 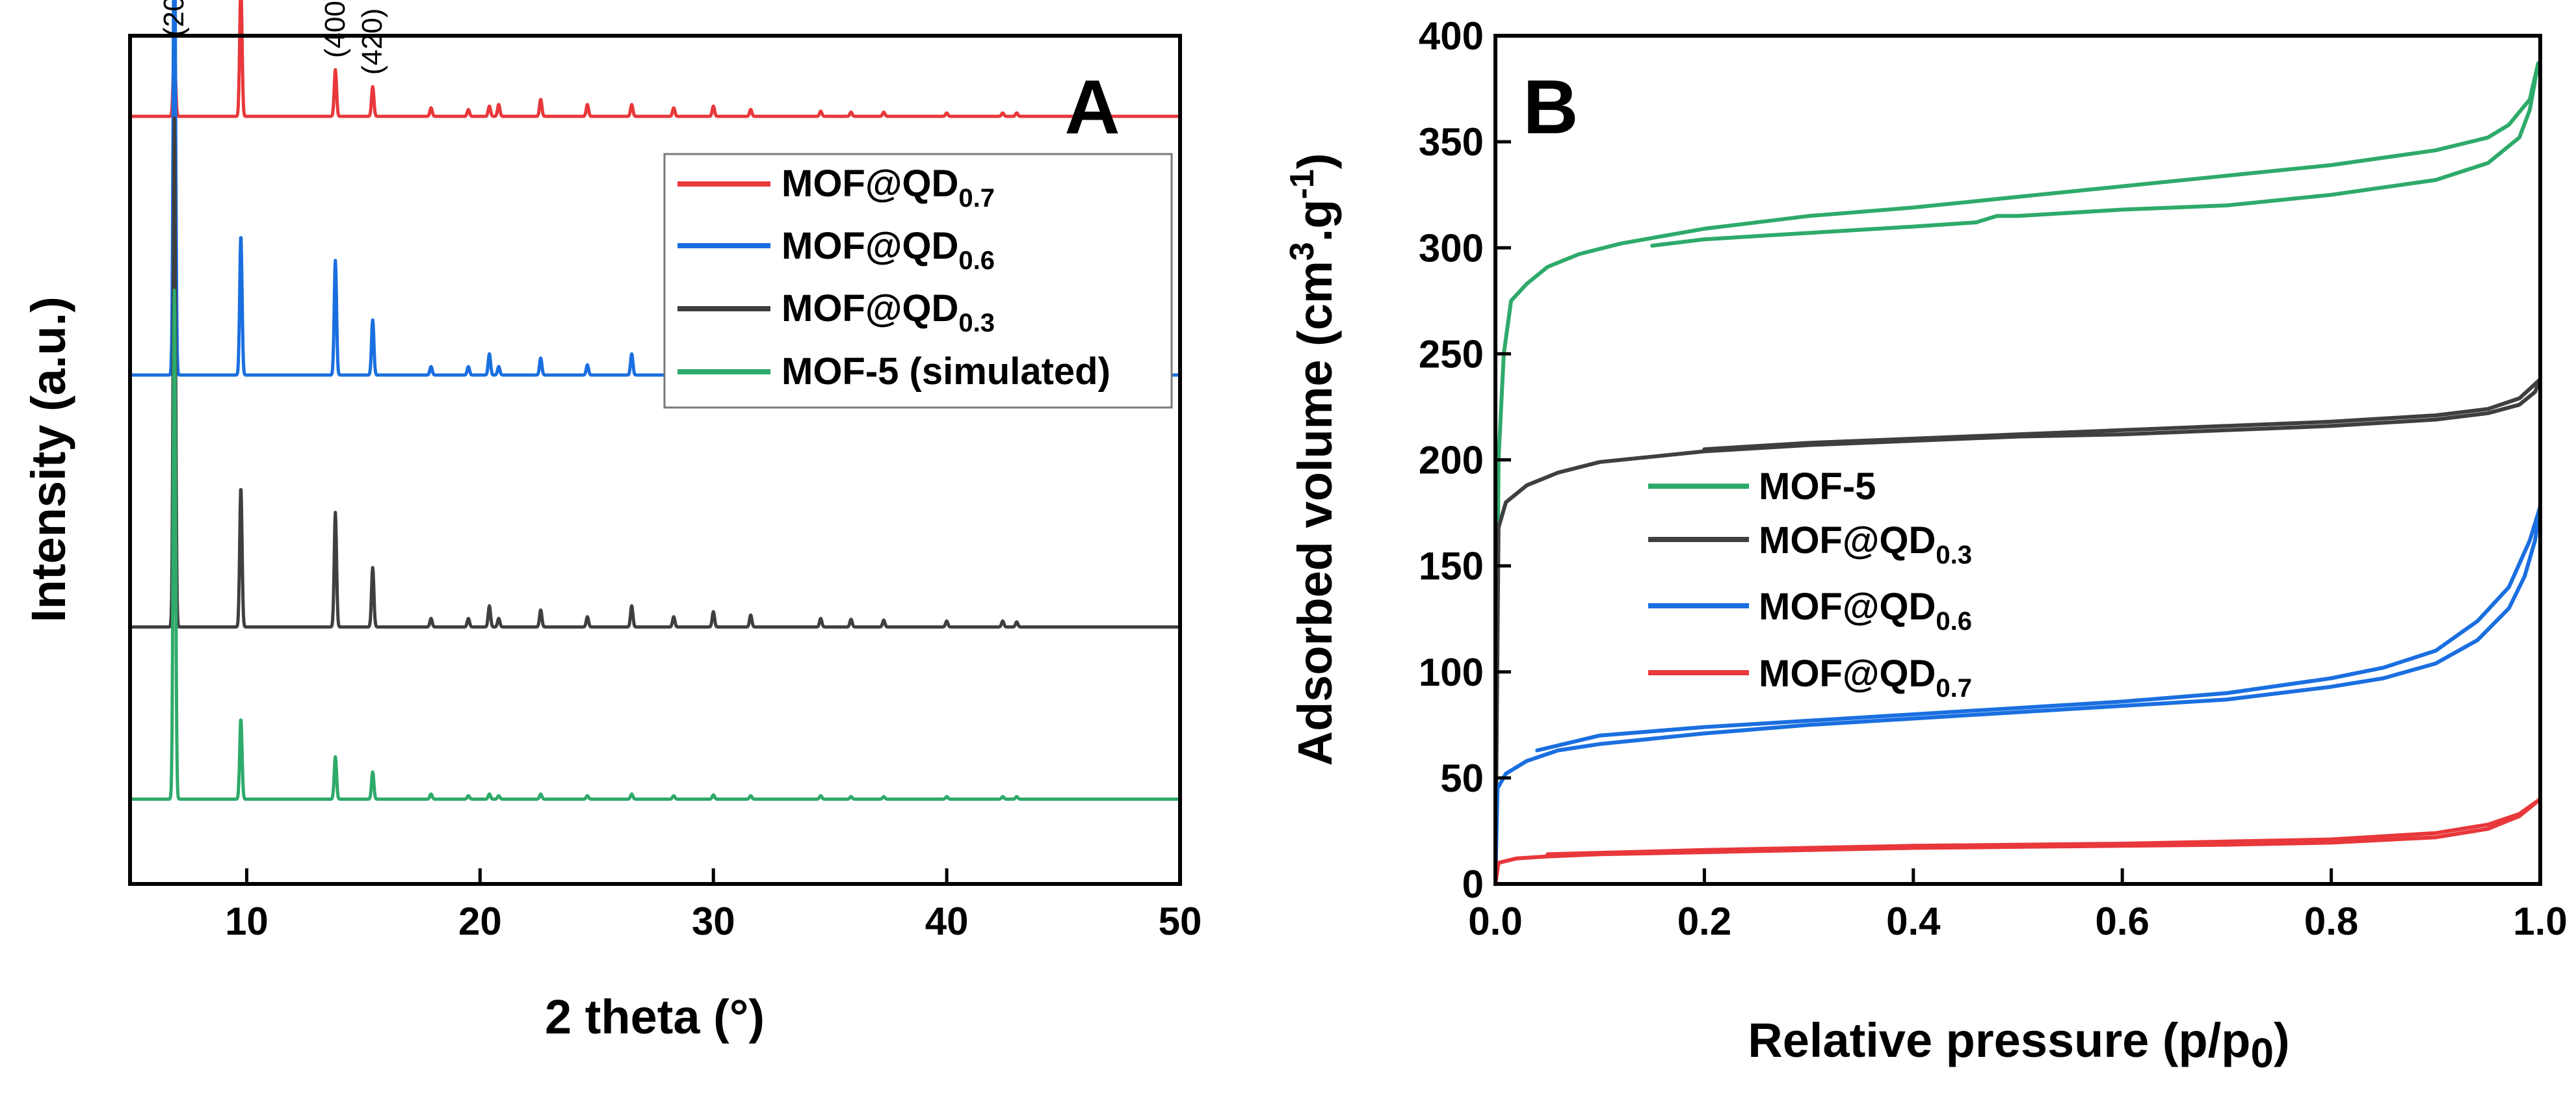 What do you see at coordinates (1473, 884) in the screenshot?
I see `panel-b-y-tick-label-0: 0` at bounding box center [1473, 884].